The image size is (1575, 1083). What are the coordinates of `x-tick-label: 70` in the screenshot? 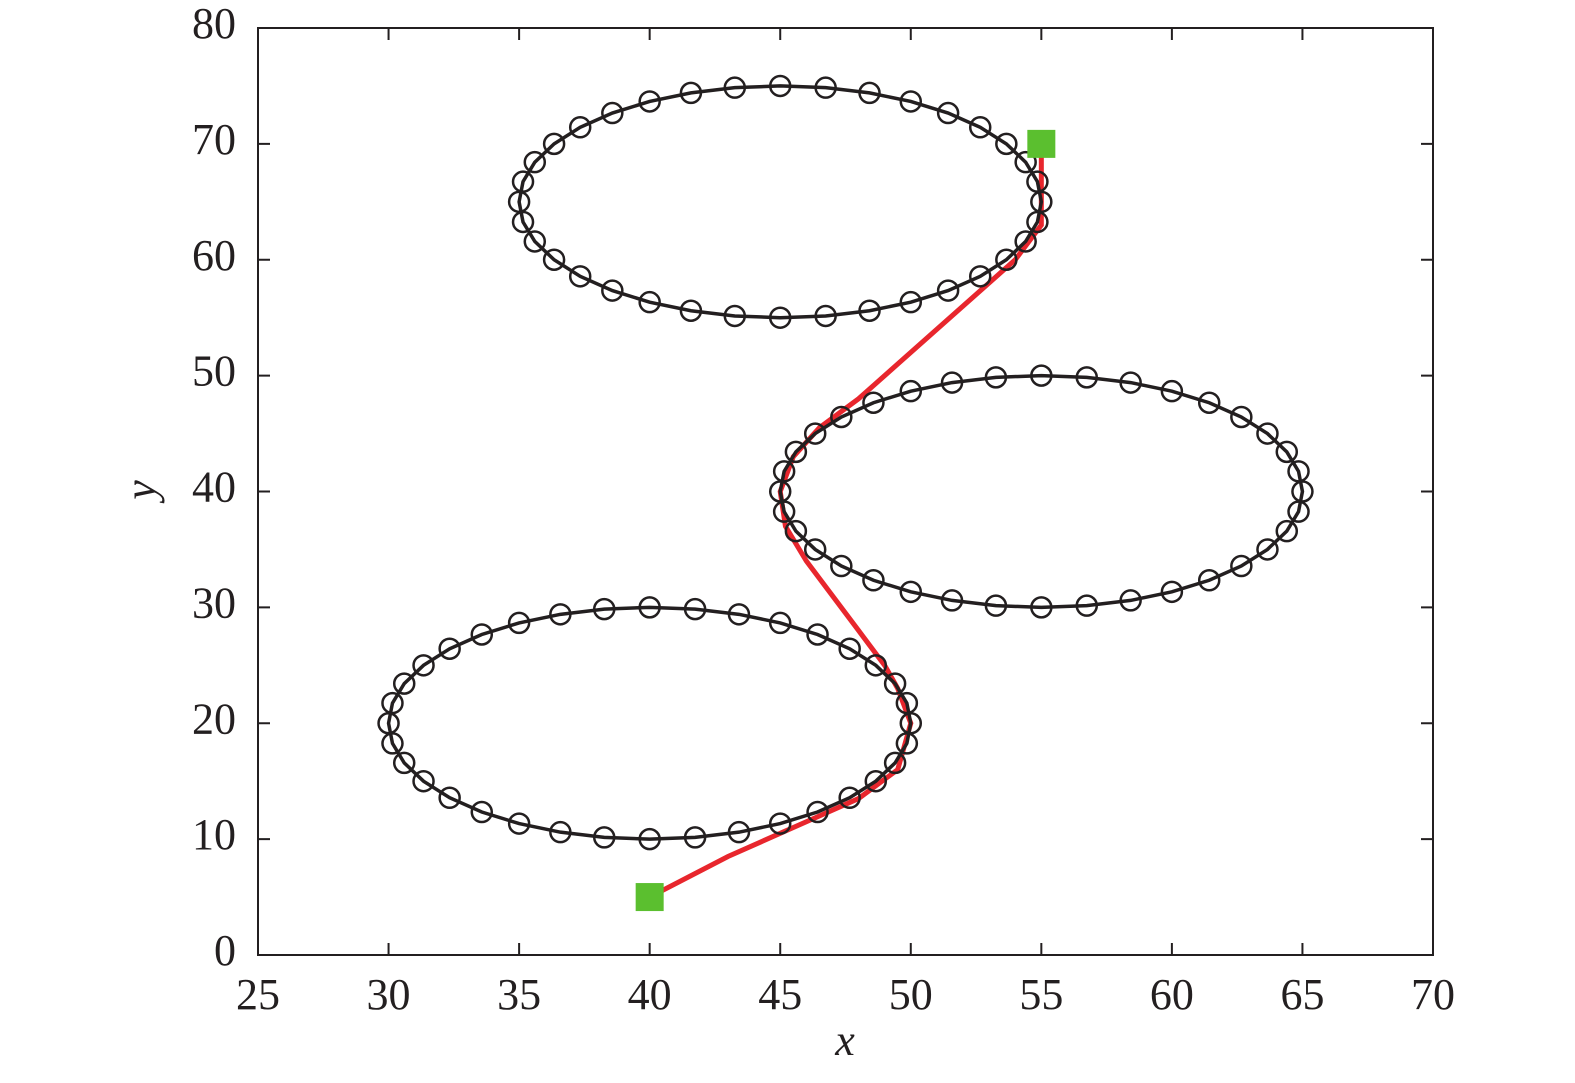 It's located at (1433, 994).